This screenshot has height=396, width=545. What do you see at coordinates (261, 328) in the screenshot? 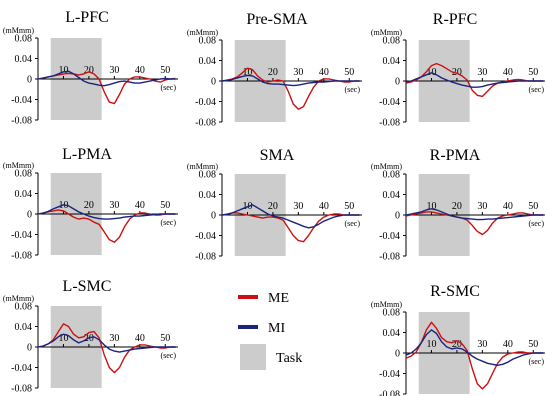
I see `legend-item-mi: MI` at bounding box center [261, 328].